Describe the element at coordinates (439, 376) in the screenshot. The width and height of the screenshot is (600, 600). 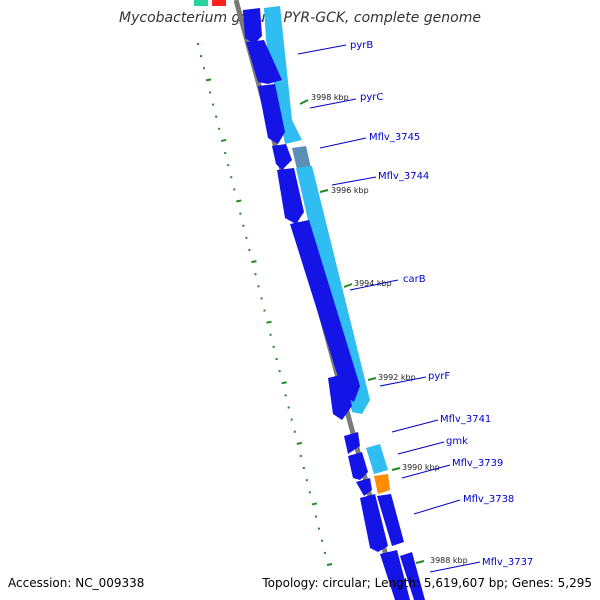
I see `gene-label-pyrF: pyrF` at that location.